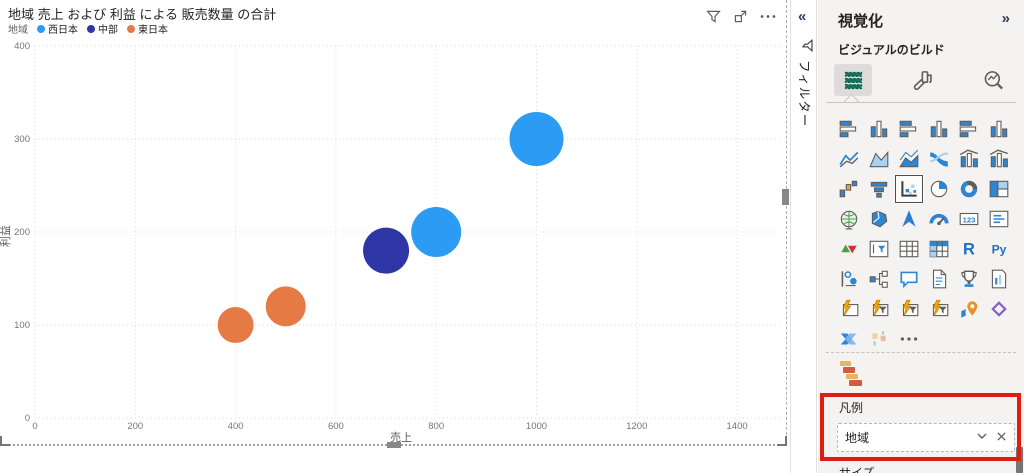 The height and width of the screenshot is (473, 1024). Describe the element at coordinates (849, 159) in the screenshot. I see `line-chart-icon` at that location.